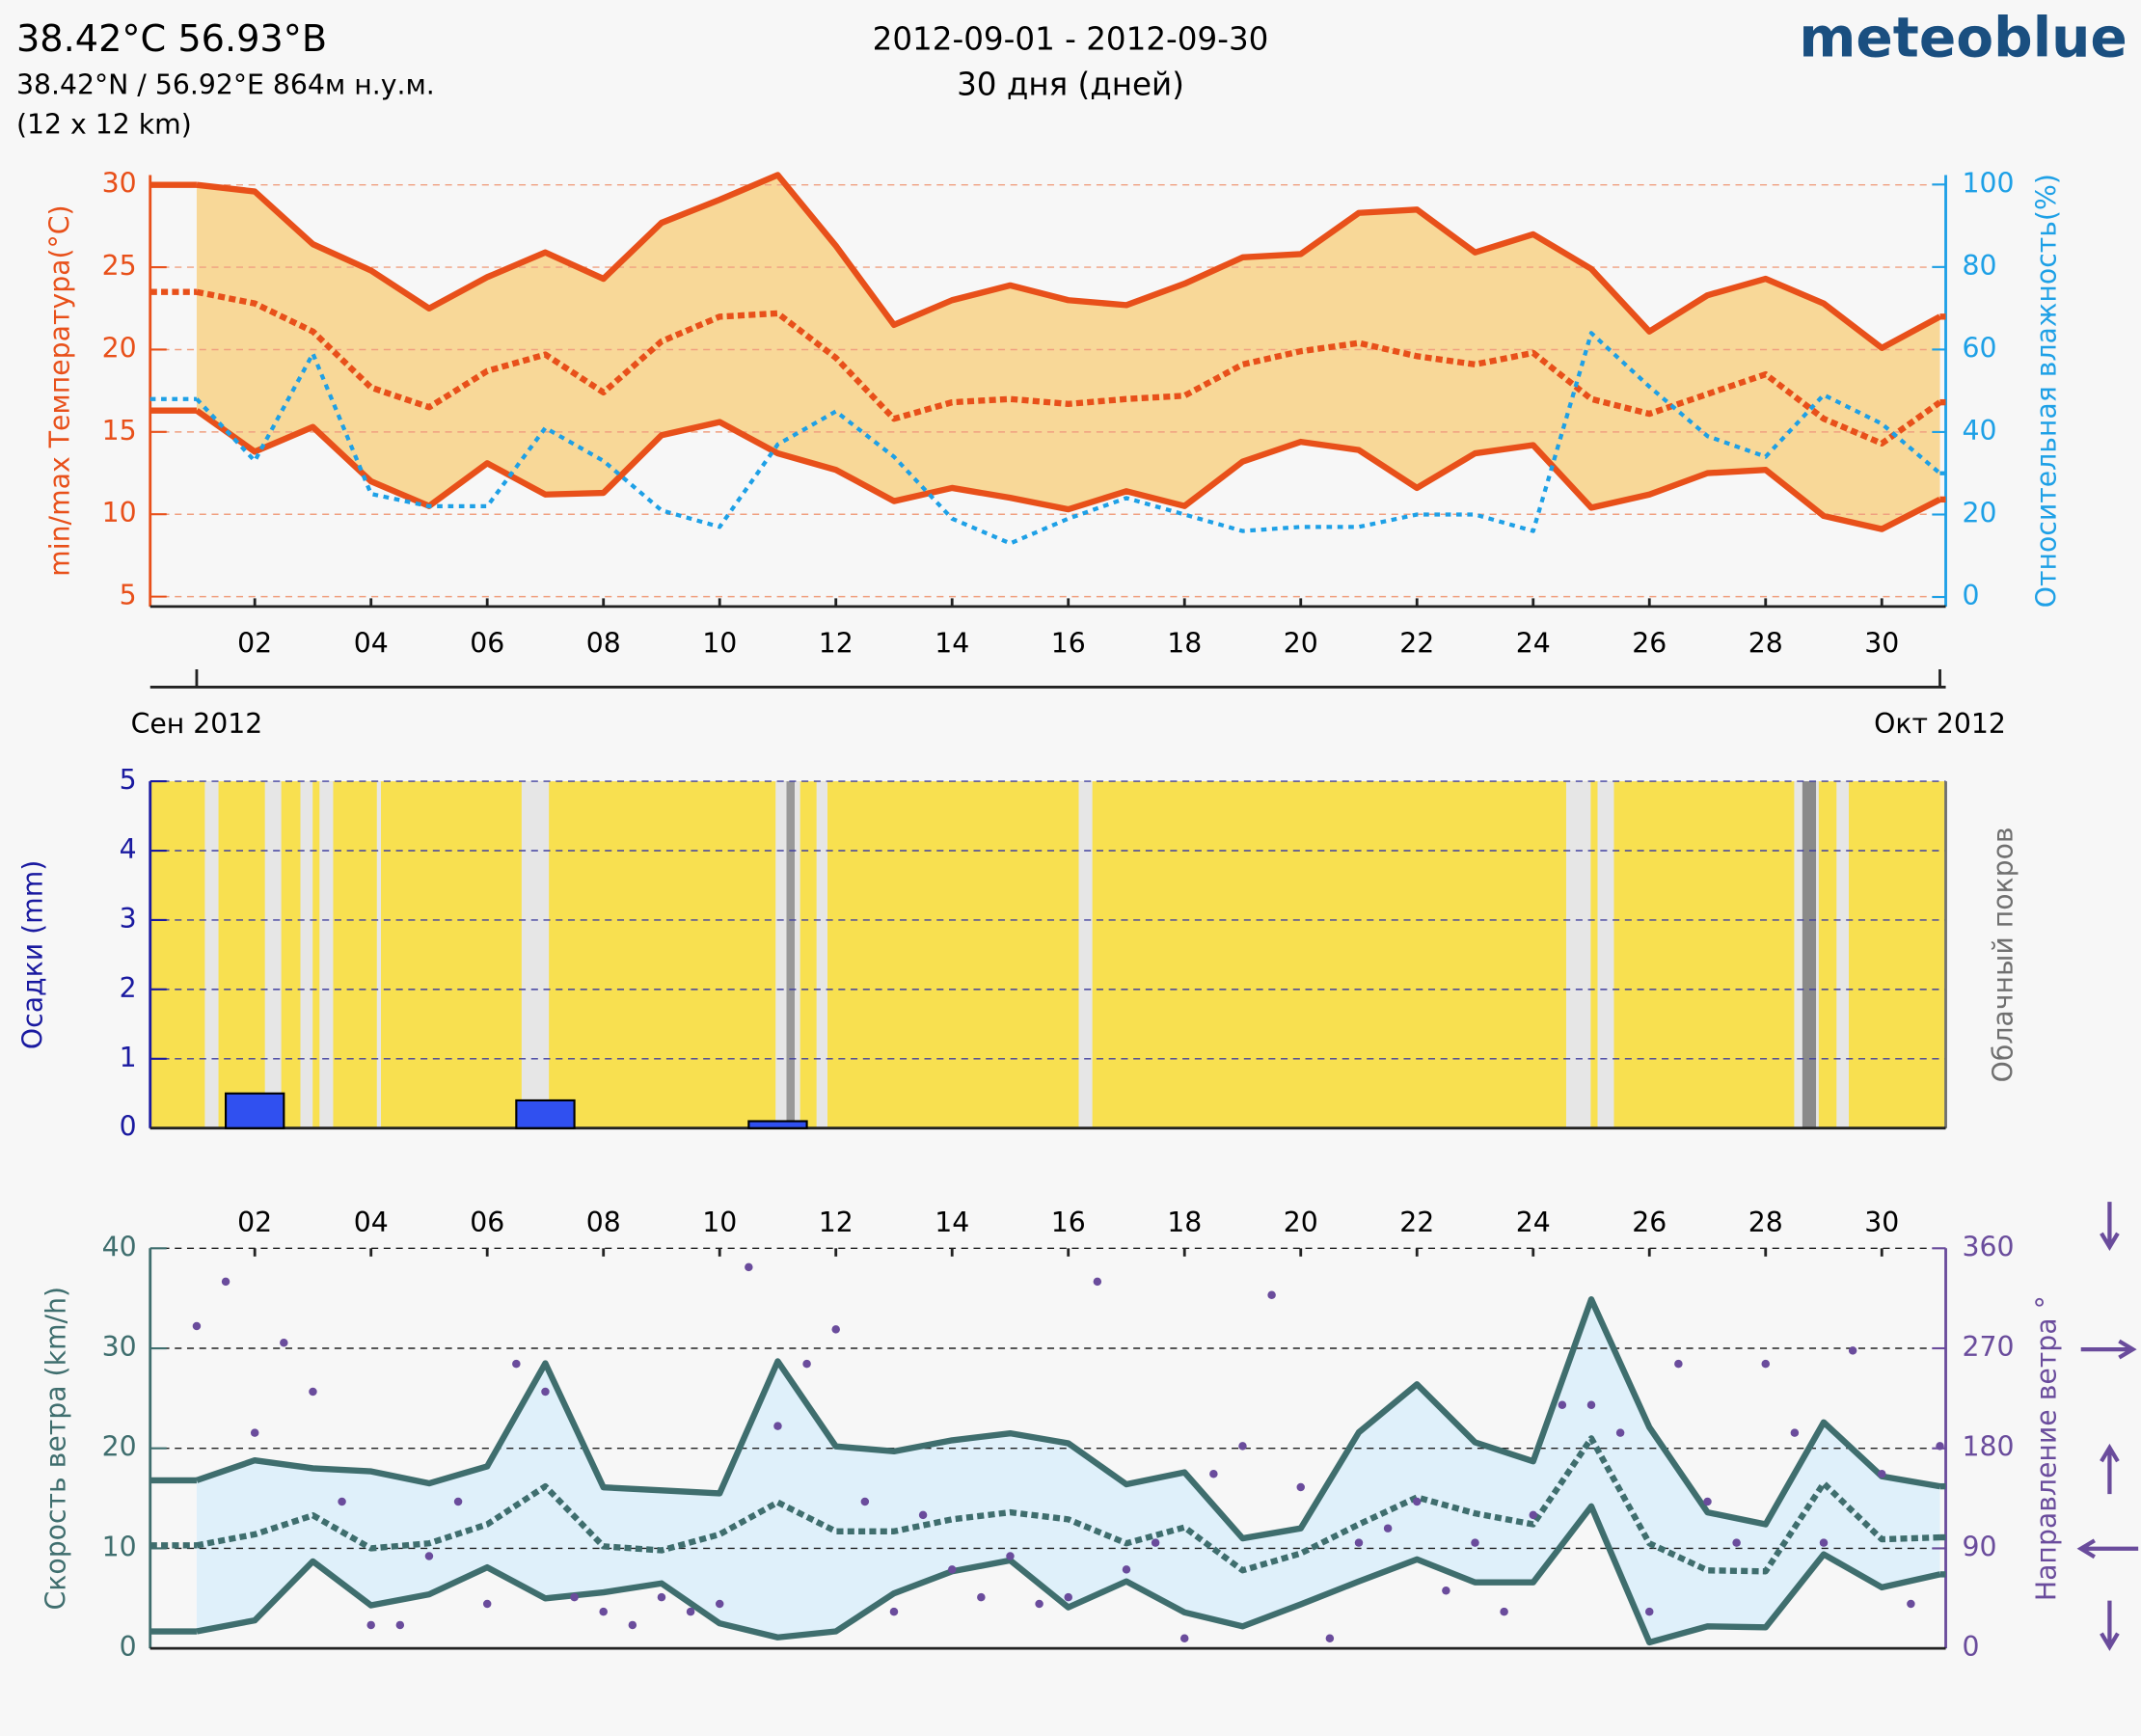 Image resolution: width=2141 pixels, height=1736 pixels. I want to click on y-tick-label: 25, so click(120, 266).